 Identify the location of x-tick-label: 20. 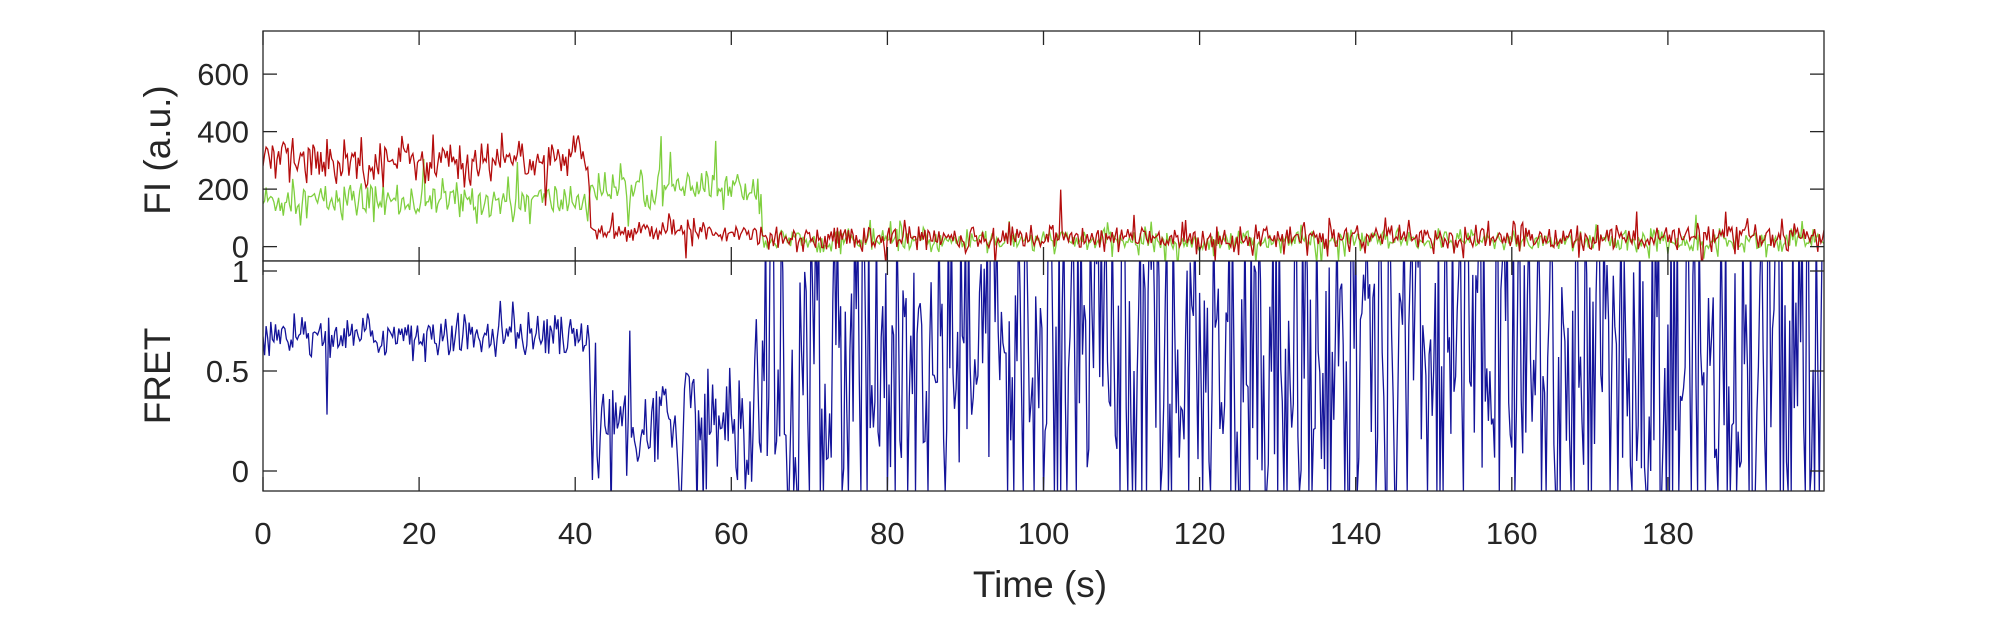
(419, 533).